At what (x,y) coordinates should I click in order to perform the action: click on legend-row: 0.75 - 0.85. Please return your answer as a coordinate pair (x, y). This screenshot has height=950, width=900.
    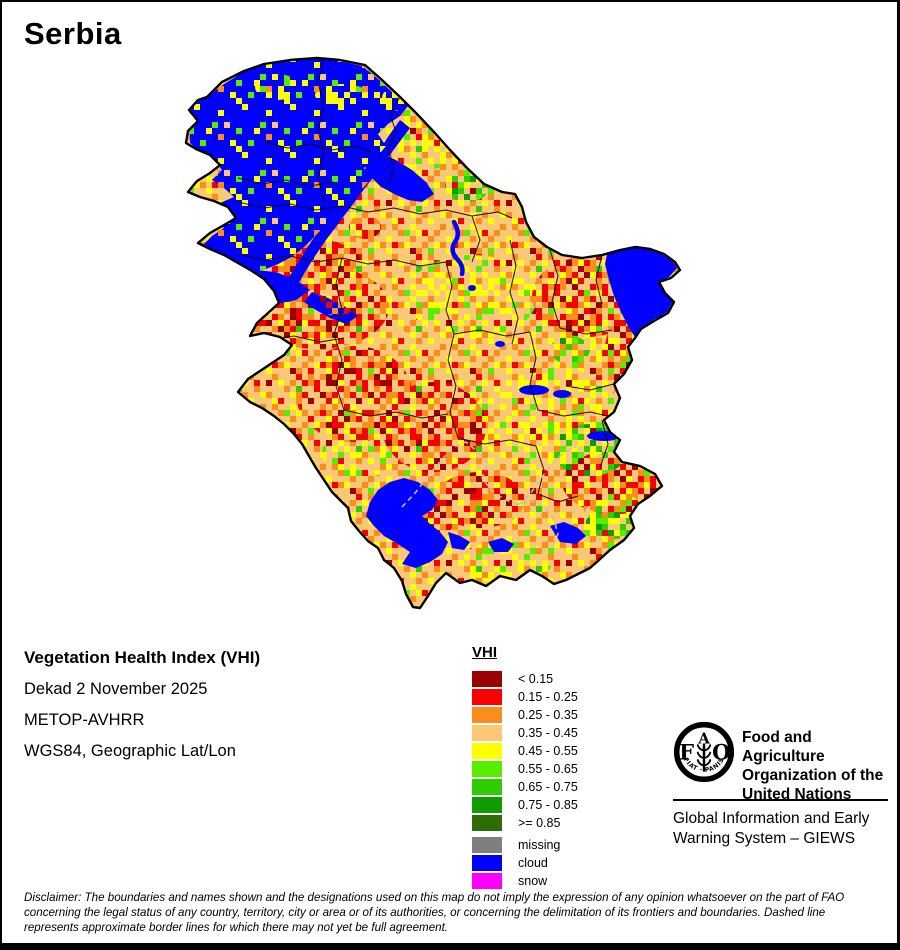
    Looking at the image, I should click on (525, 805).